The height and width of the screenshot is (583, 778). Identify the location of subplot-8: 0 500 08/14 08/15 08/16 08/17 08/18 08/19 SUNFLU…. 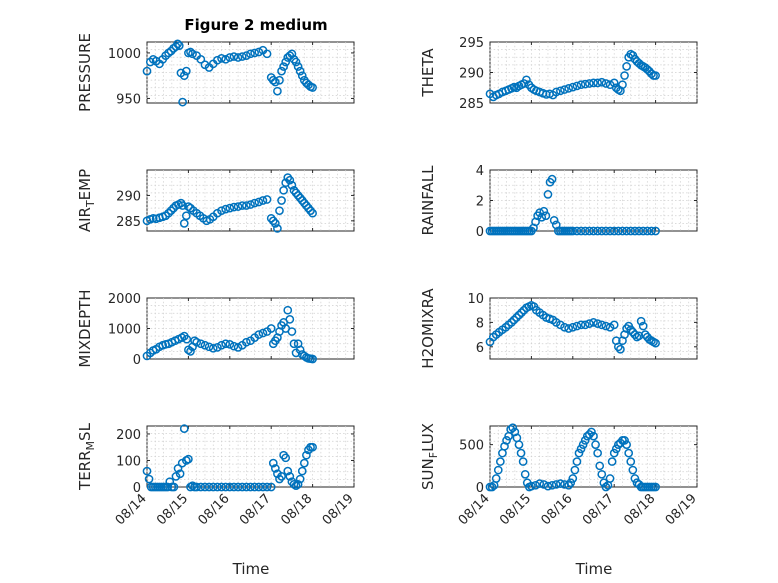
(559, 475).